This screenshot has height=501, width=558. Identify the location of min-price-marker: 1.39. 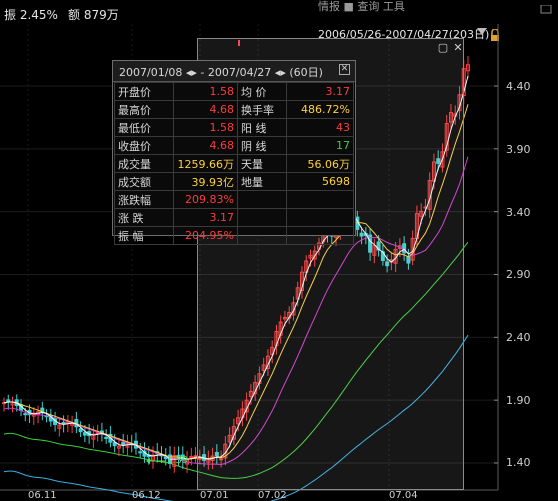
(177, 460).